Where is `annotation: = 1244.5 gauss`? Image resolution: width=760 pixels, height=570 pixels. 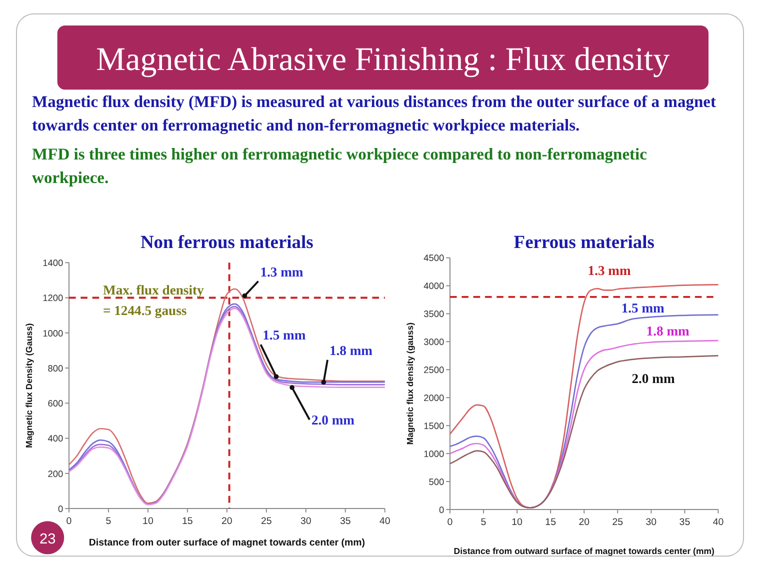
annotation: = 1244.5 gauss is located at coordinates (145, 310).